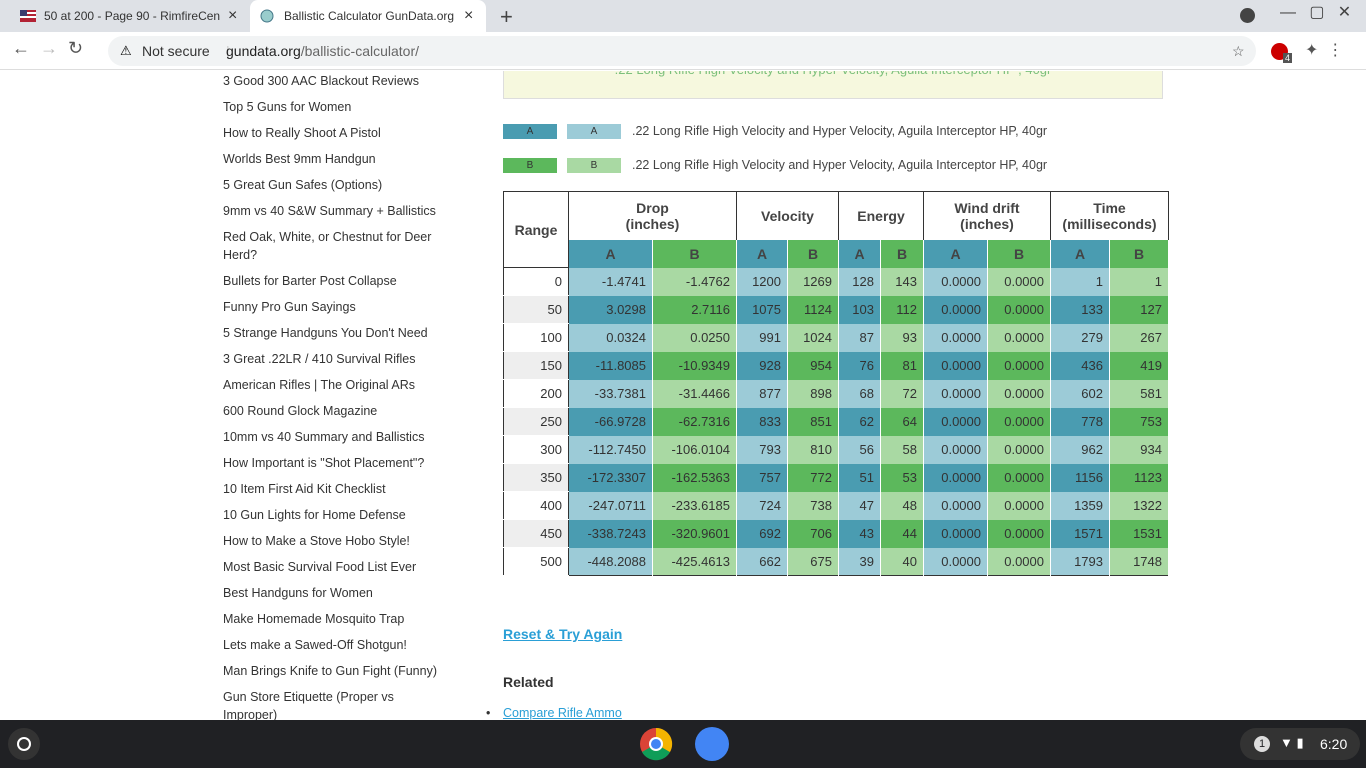 The width and height of the screenshot is (1366, 768). Describe the element at coordinates (308, 705) in the screenshot. I see `sidebar-link: Gun Store Etiquette (Proper vs Improper)` at that location.